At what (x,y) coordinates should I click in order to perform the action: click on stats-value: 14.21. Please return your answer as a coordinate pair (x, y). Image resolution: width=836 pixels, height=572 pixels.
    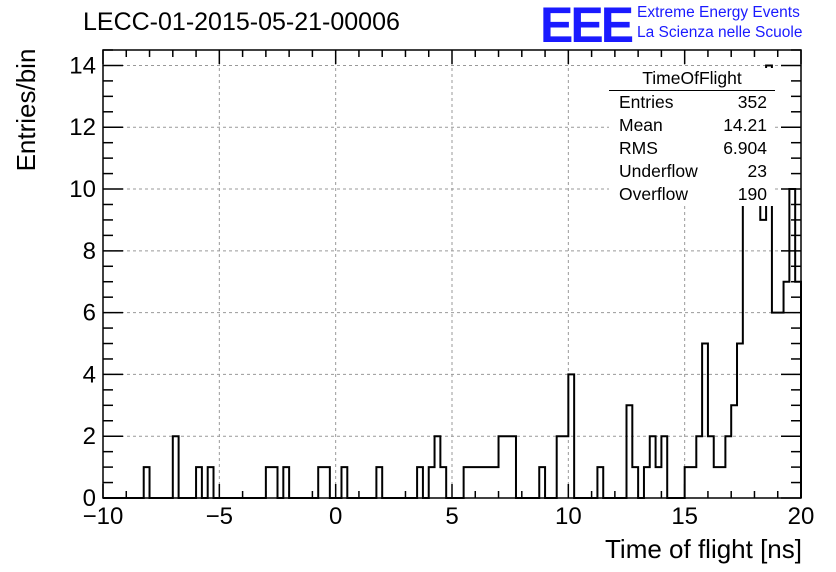
    Looking at the image, I should click on (745, 125).